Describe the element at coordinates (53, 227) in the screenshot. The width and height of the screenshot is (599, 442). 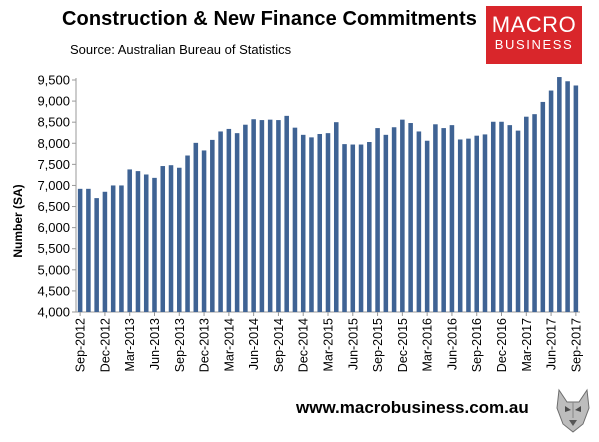
I see `y-tick-label: 6,000` at that location.